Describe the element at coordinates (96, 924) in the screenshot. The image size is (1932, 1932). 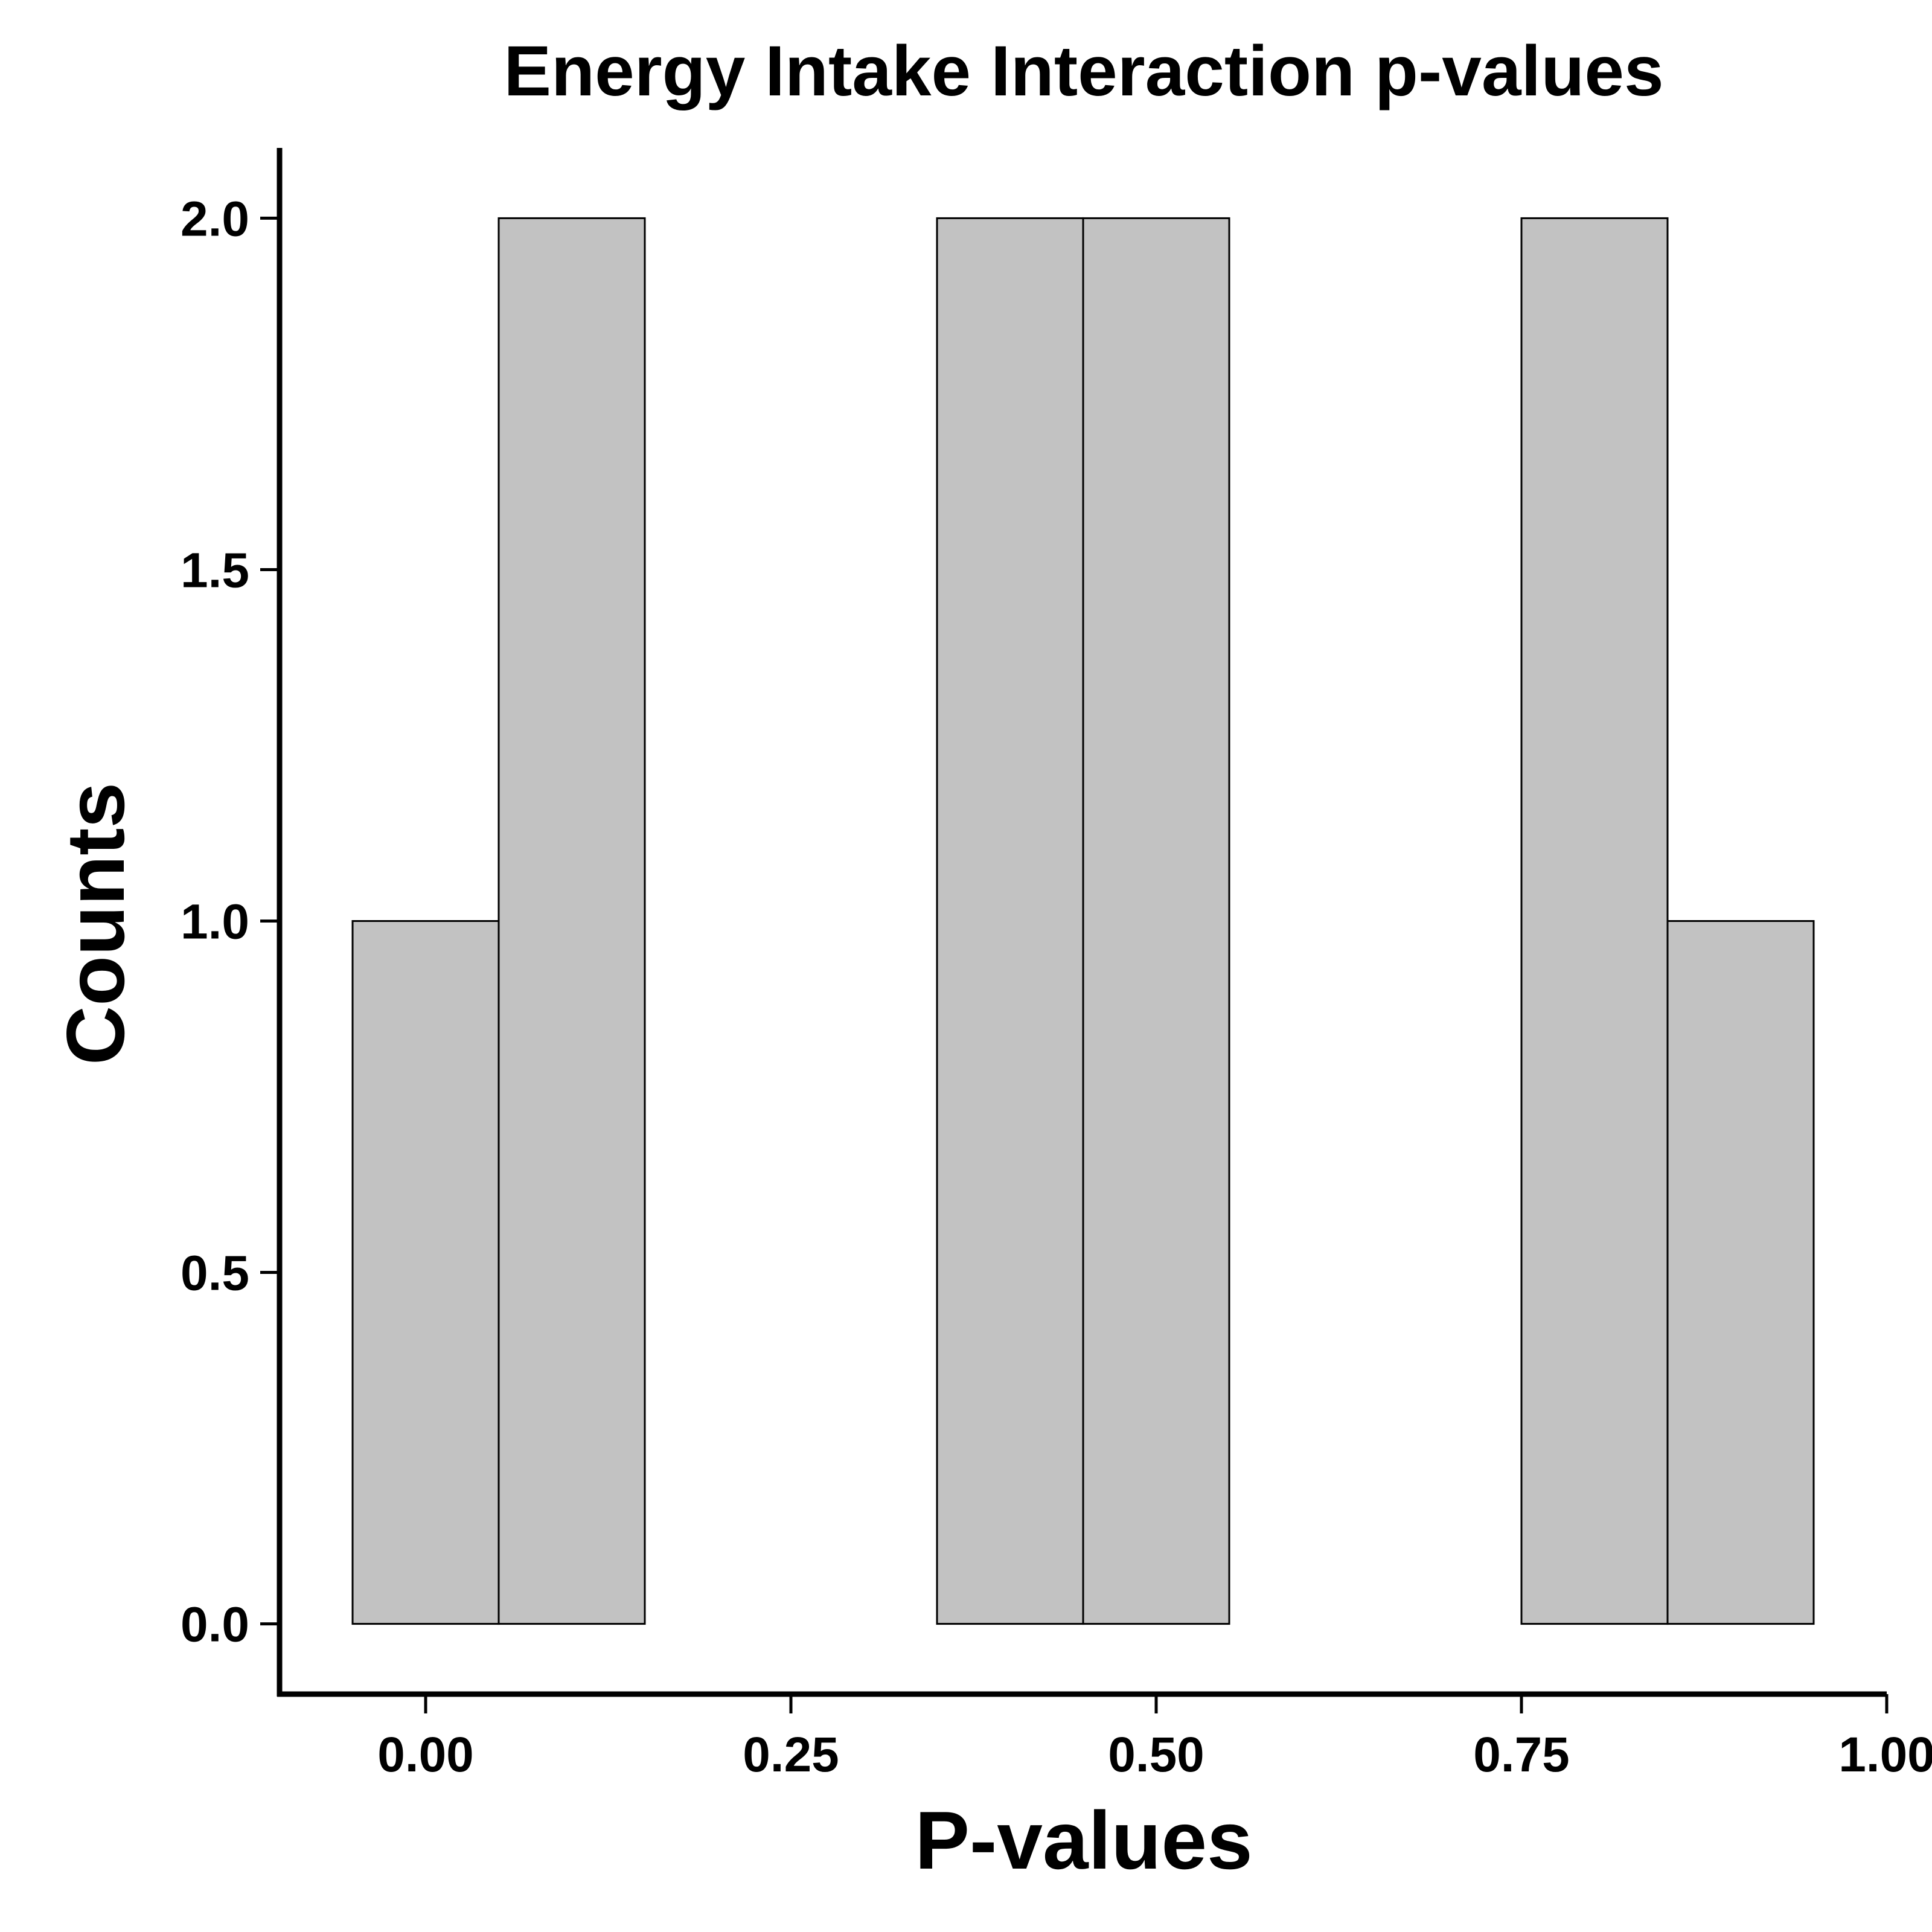
I see `y-axis-title: Counts` at that location.